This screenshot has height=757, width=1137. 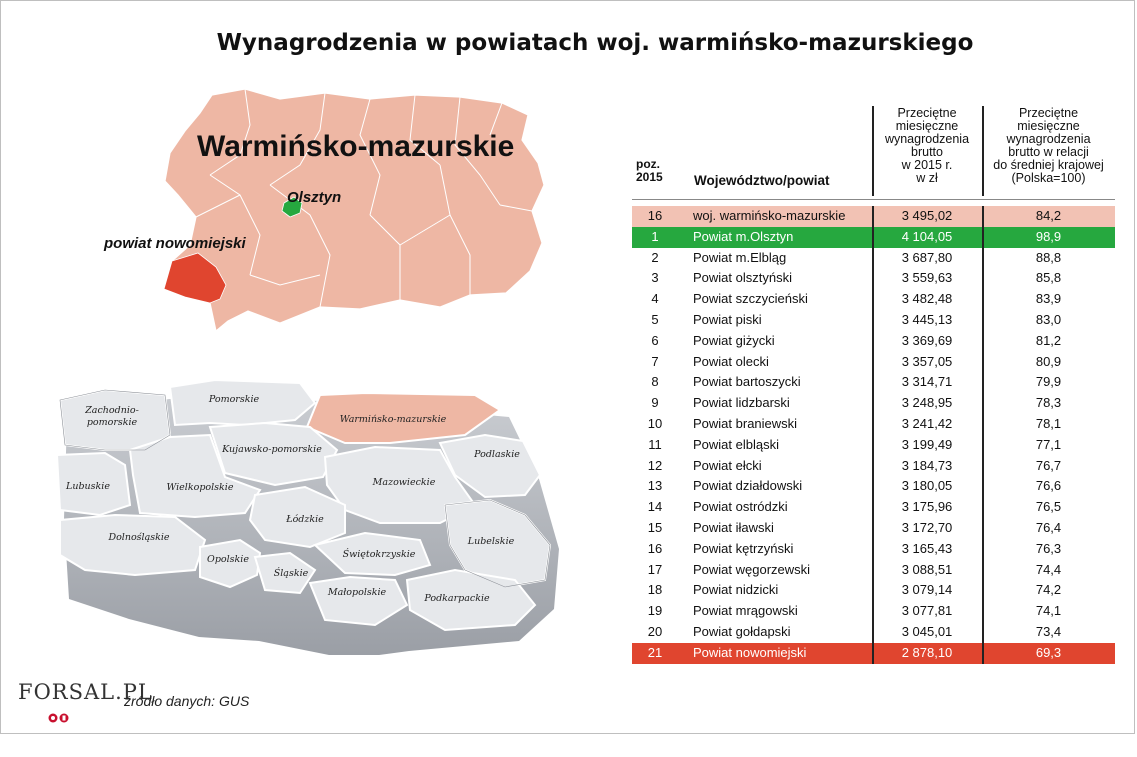 I want to click on nowomiejski-shape, so click(x=195, y=278).